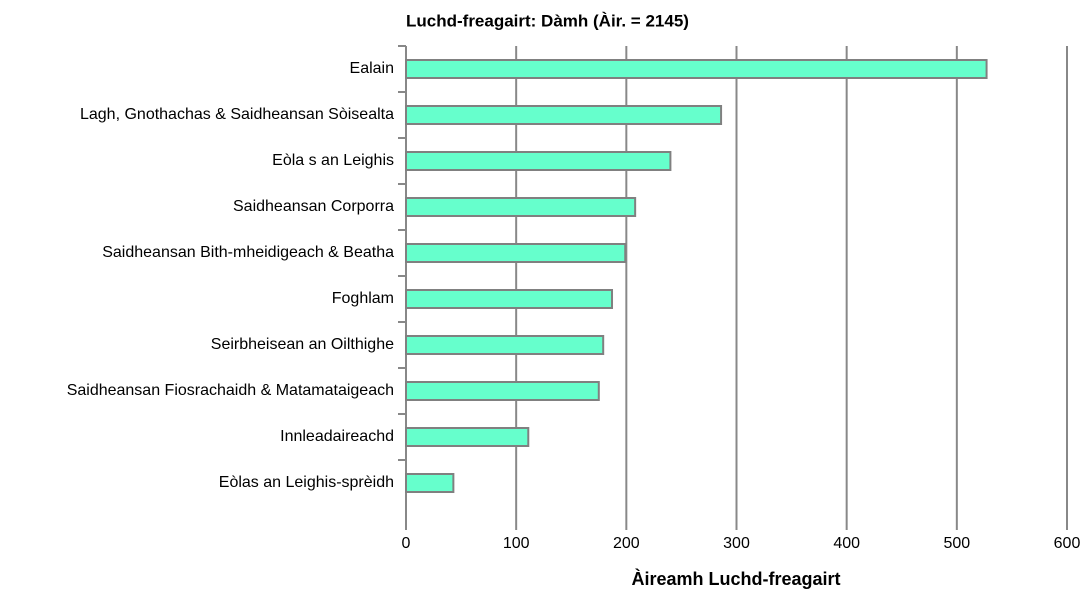 The height and width of the screenshot is (601, 1090). I want to click on y-tick-label: Eòla s an Leighis, so click(333, 160).